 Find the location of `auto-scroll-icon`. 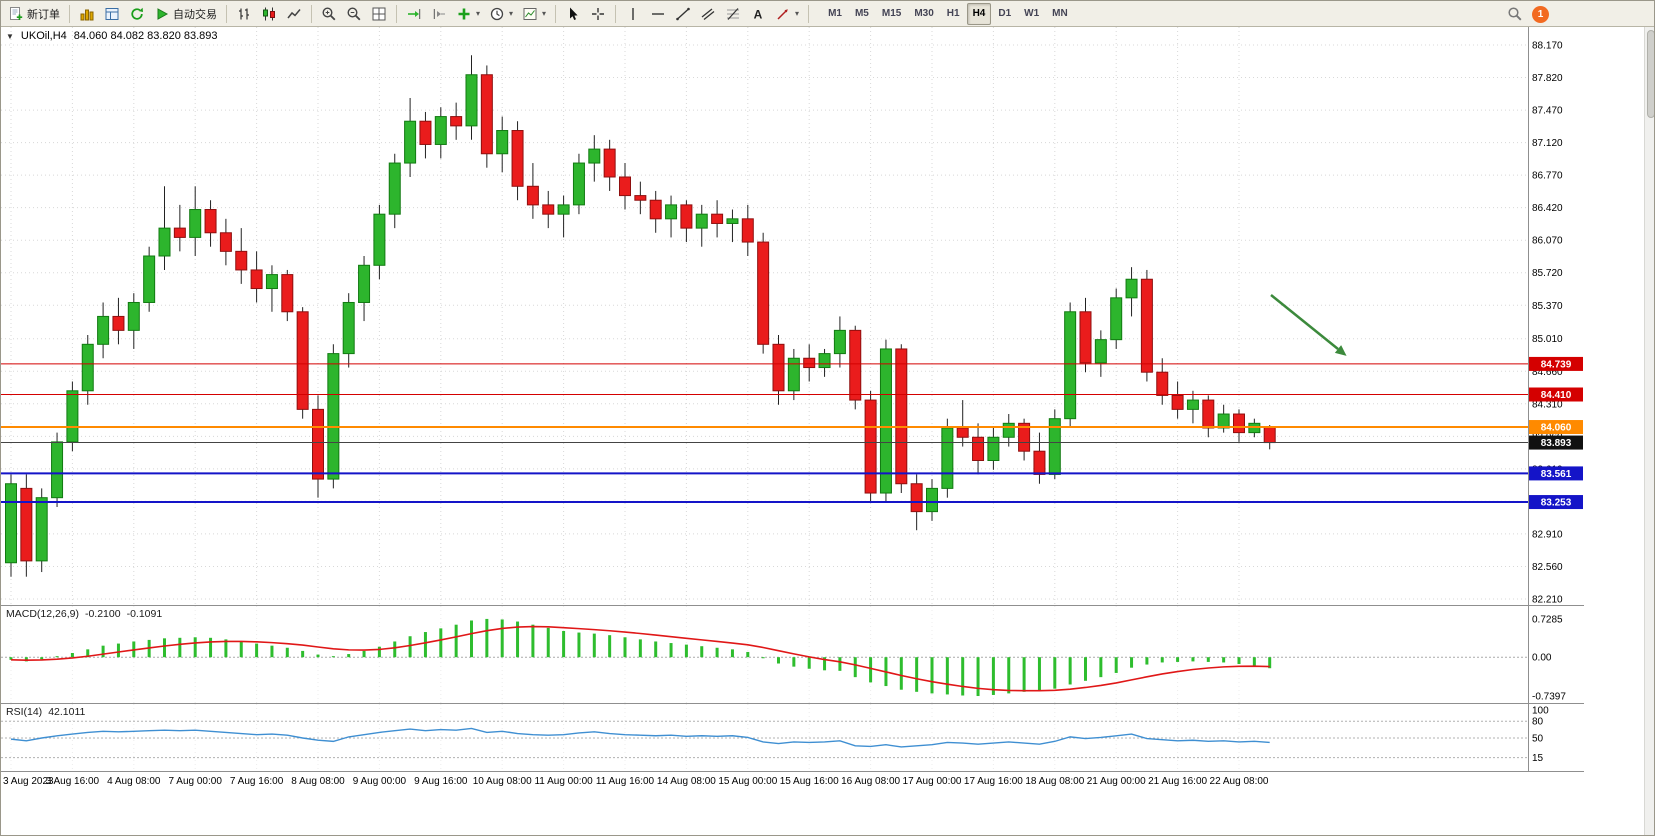

auto-scroll-icon is located at coordinates (414, 13).